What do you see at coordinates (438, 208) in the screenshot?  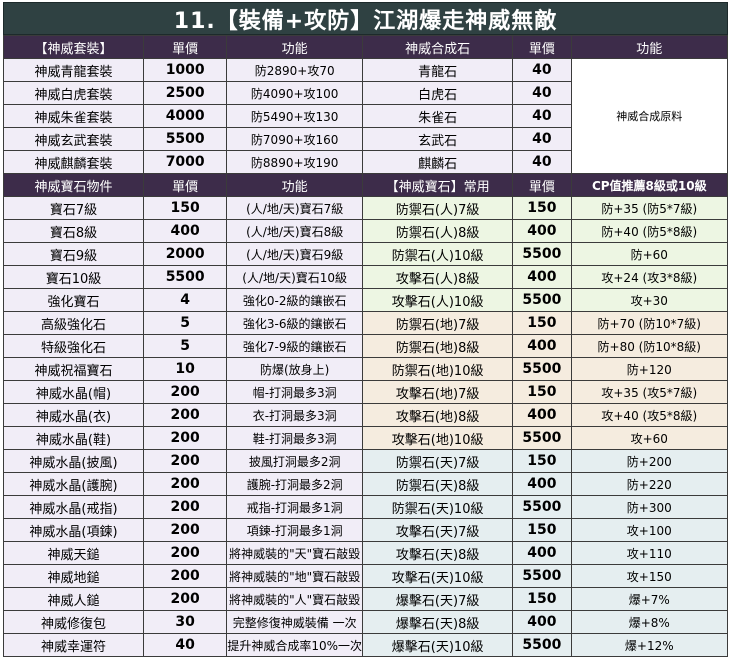 I see `gem-name: 防禦石(人)7級` at bounding box center [438, 208].